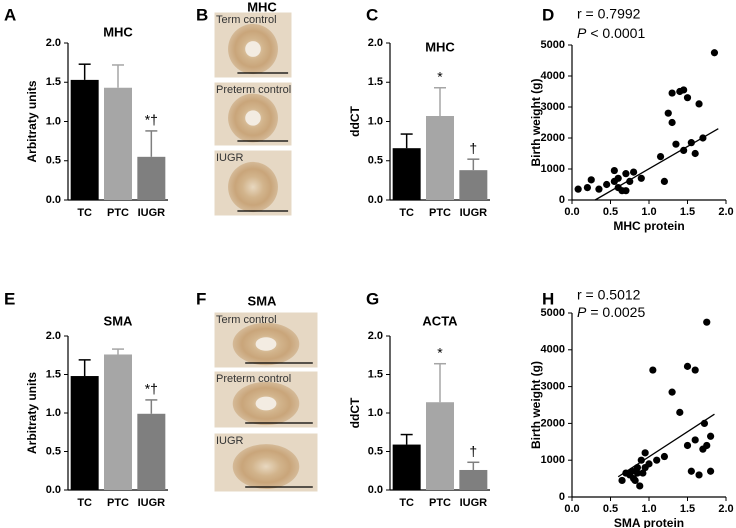 The height and width of the screenshot is (528, 736). What do you see at coordinates (553, 350) in the screenshot?
I see `y-tick-label: 4000` at bounding box center [553, 350].